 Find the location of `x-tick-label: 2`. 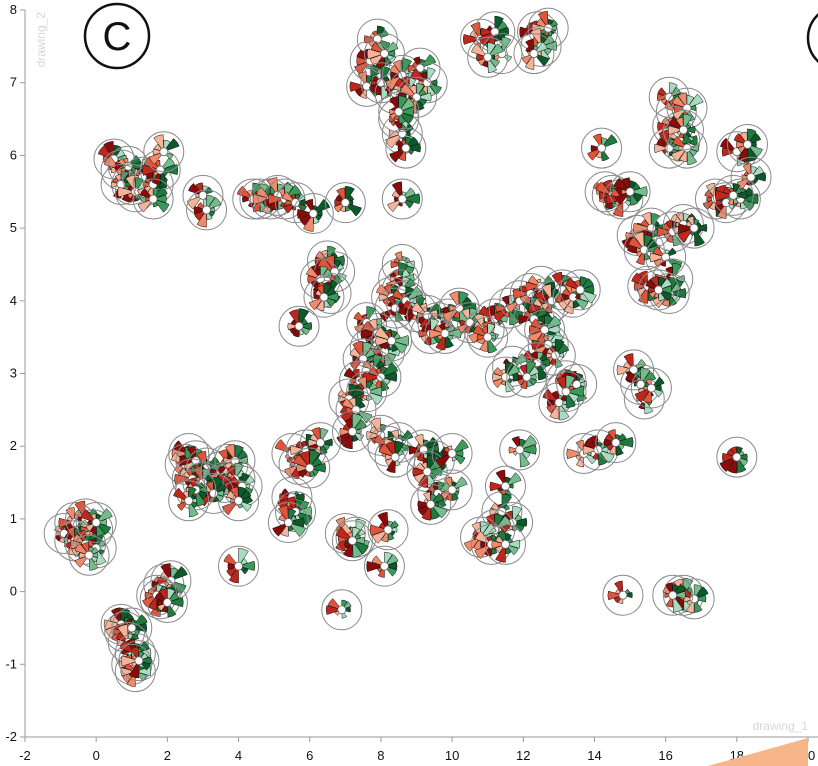

x-tick-label: 2 is located at coordinates (167, 755).